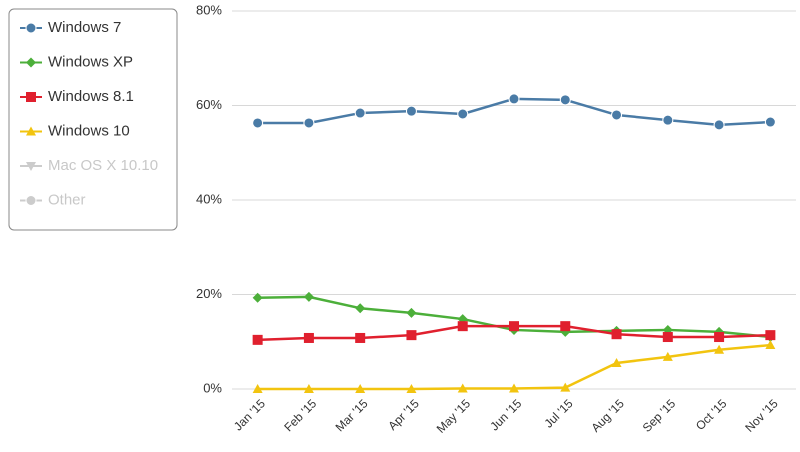  I want to click on x-tick-label: Jul '15, so click(558, 413).